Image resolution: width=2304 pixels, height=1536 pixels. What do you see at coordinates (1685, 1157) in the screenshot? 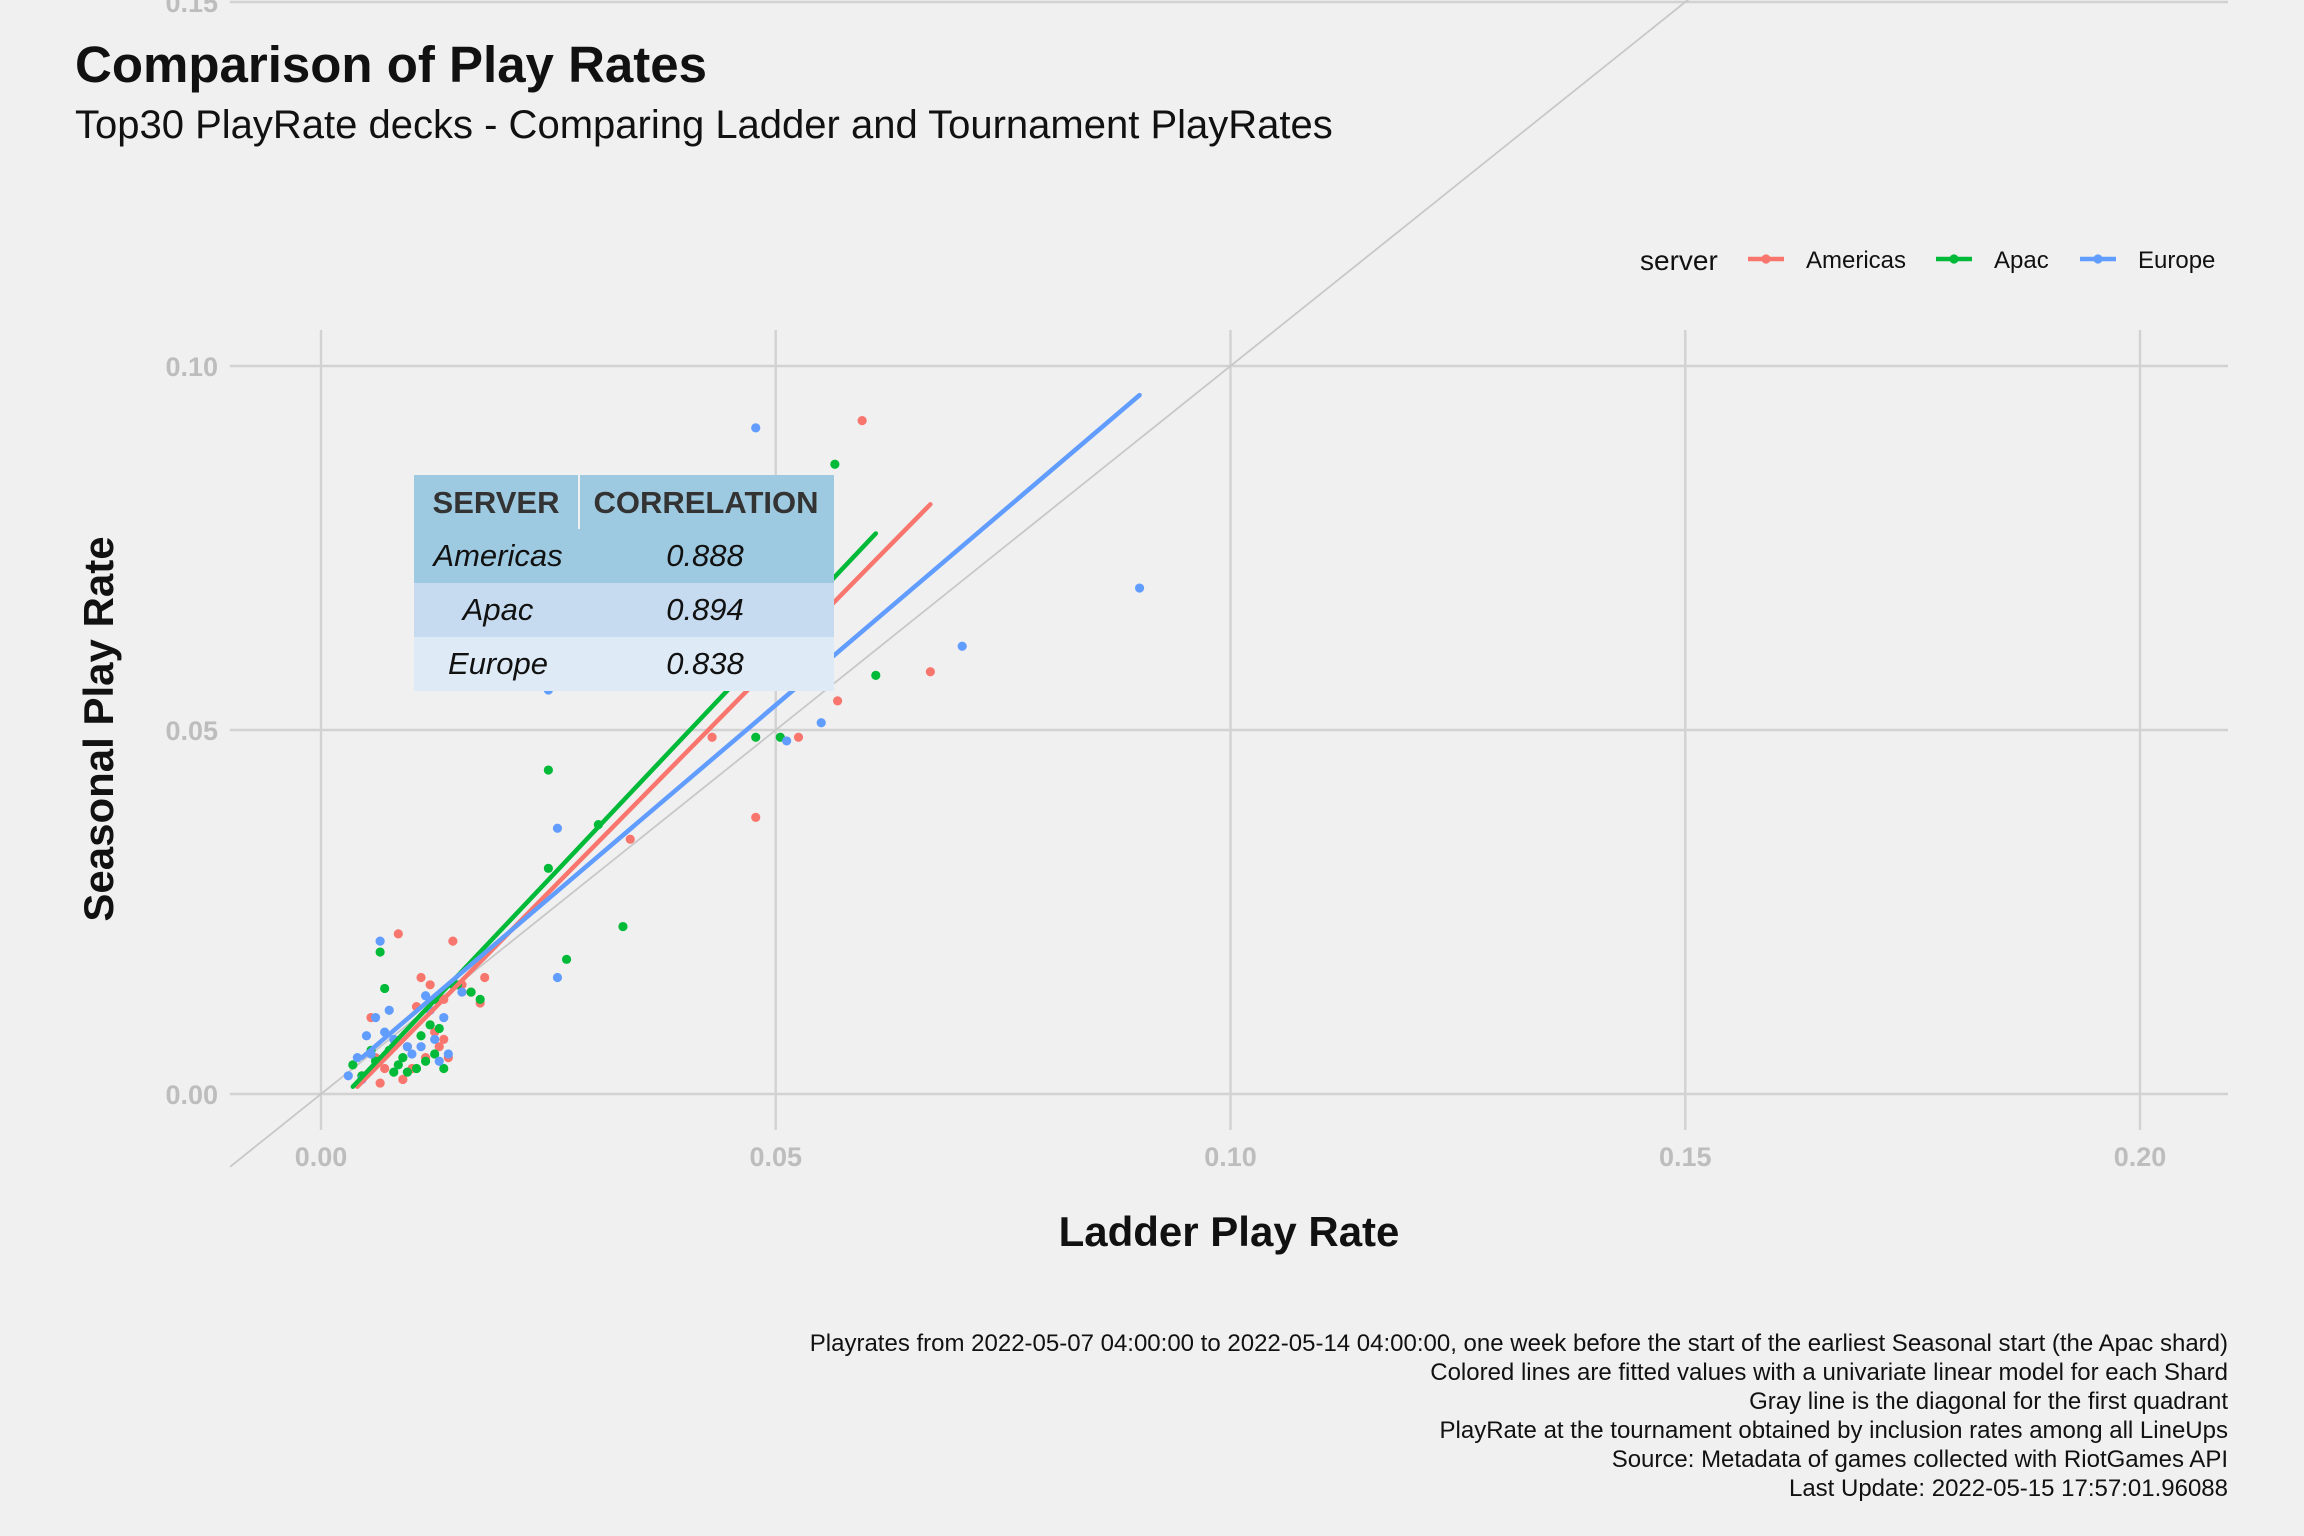
I see `x-tick-label: 0.15` at bounding box center [1685, 1157].